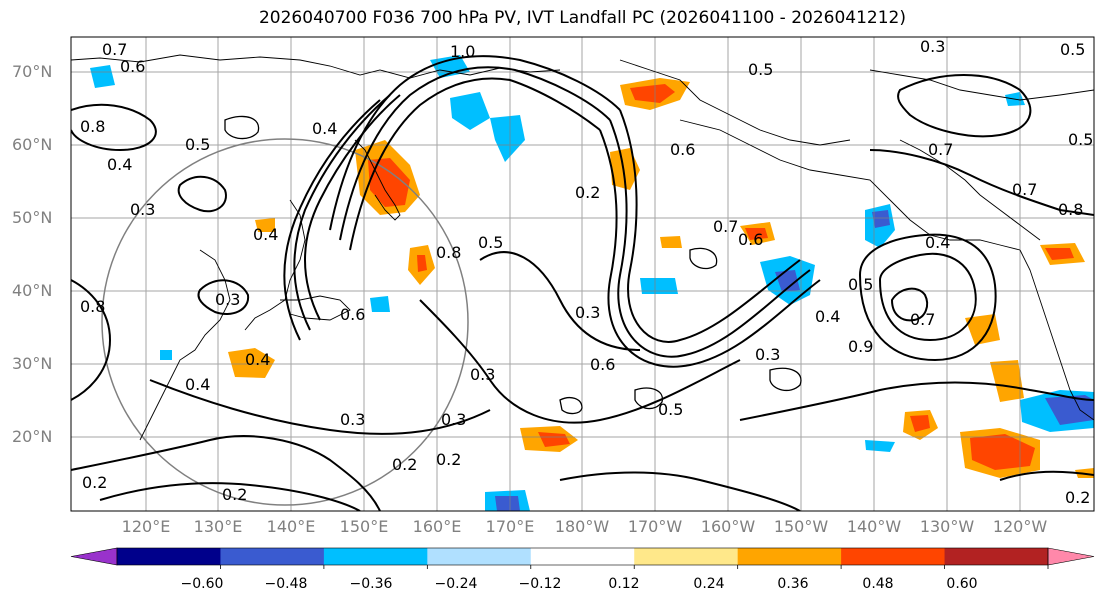 This screenshot has height=604, width=1105. I want to click on colorbar-tick-label: −0.48, so click(286, 584).